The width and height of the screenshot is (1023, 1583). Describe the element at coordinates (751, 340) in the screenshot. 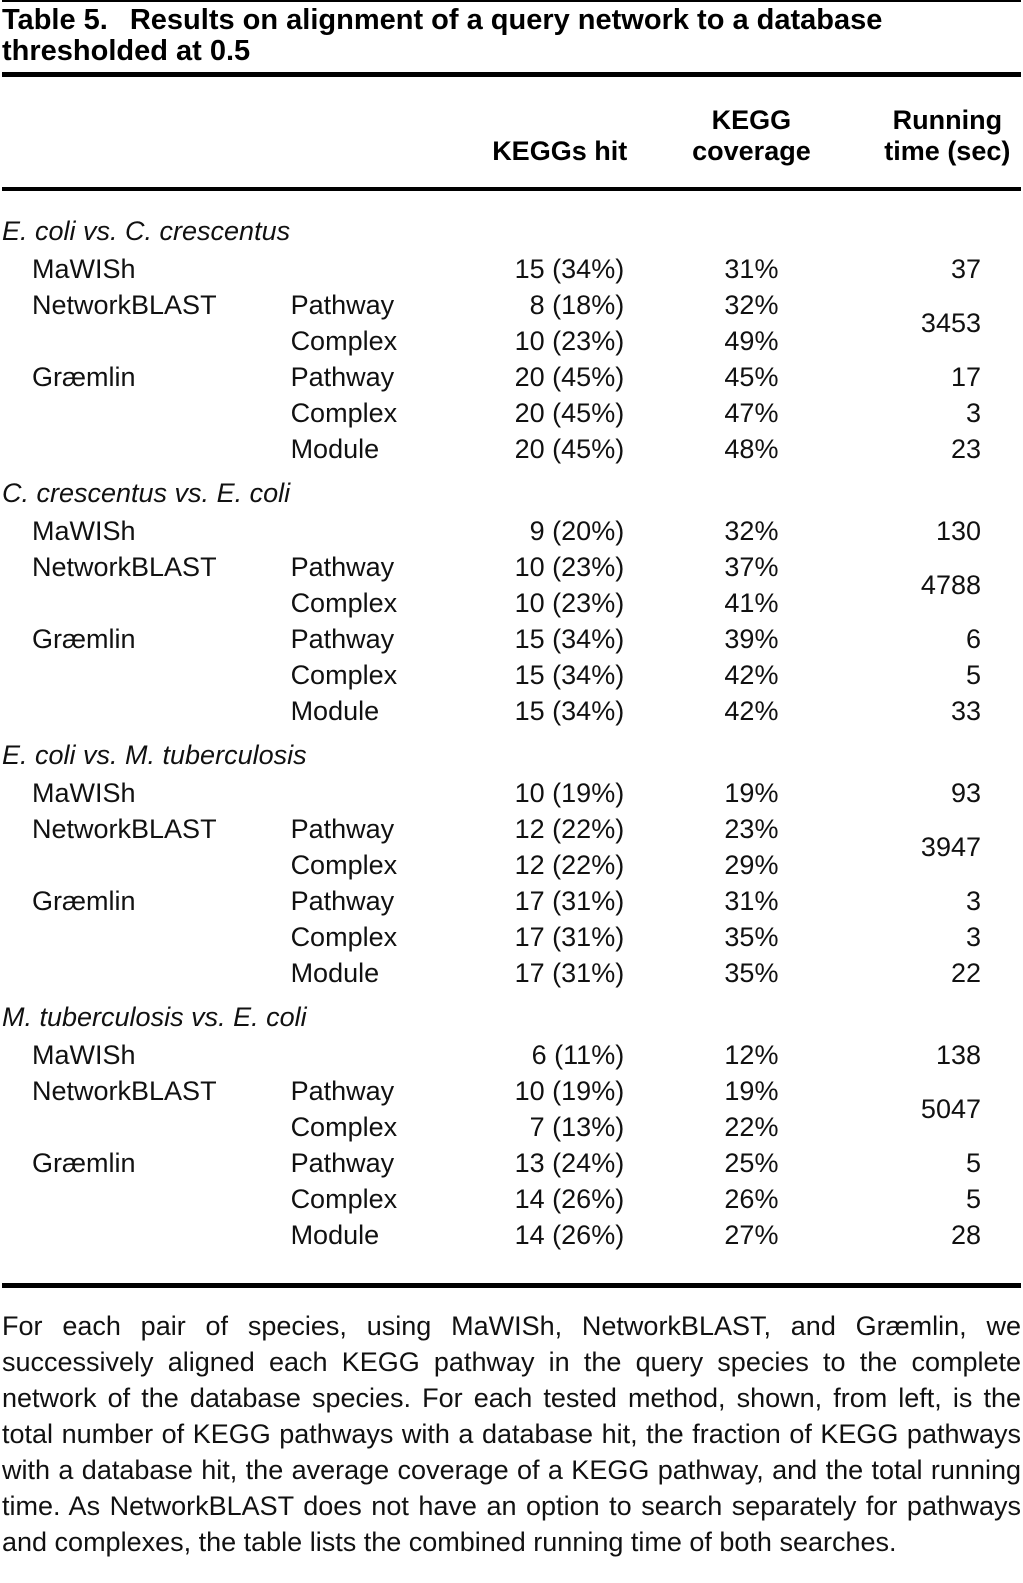

I see `coverage-cell: 49%` at that location.